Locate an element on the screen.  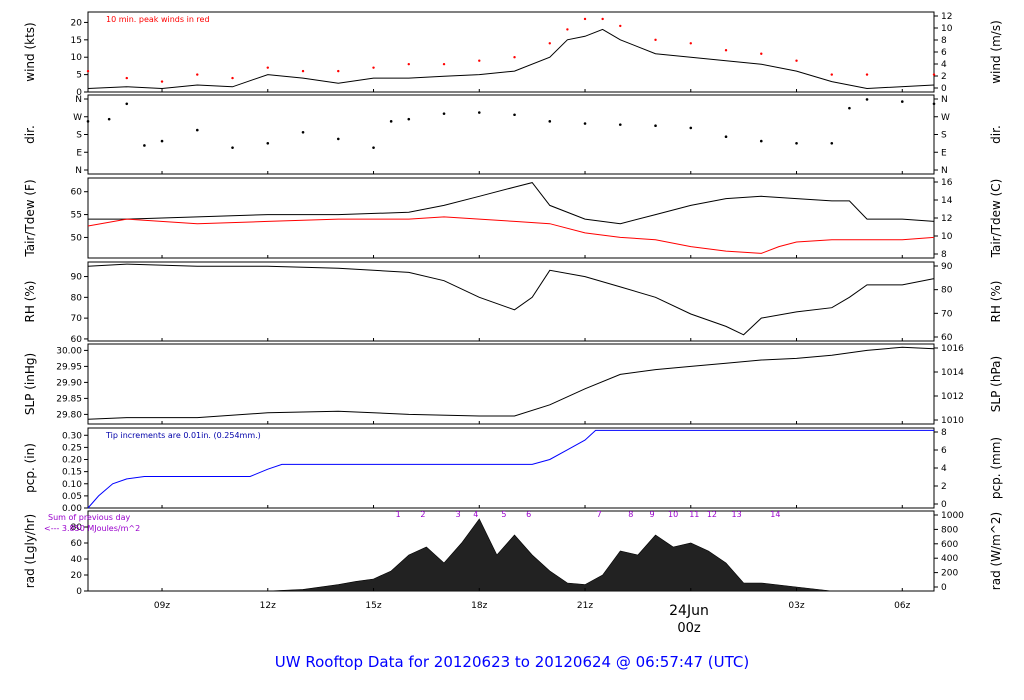
pcp-left-ylabel: pcp. (in) is located at coordinates (30, 468).